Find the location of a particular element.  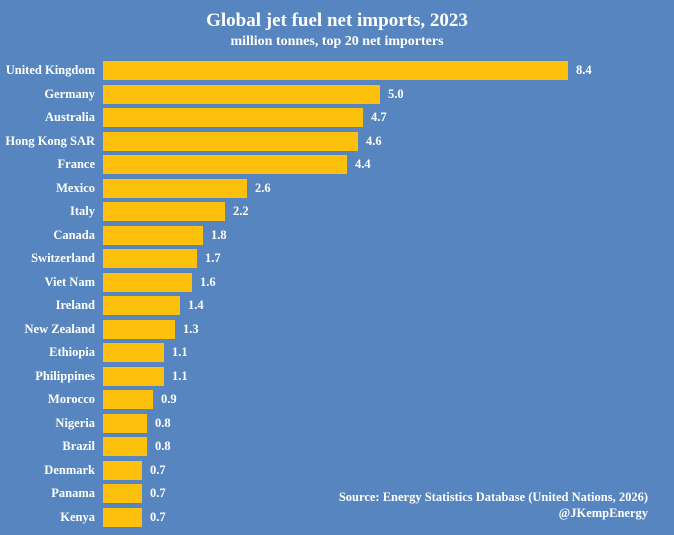

category-label: France is located at coordinates (76, 164).